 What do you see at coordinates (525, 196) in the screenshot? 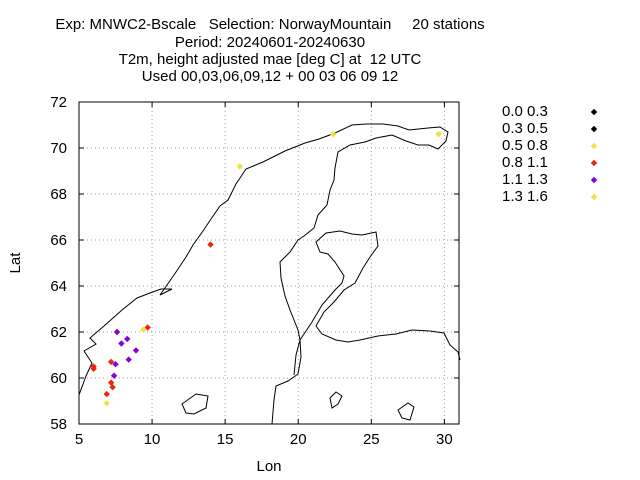
I see `legend-label: 1.3 1.6` at bounding box center [525, 196].